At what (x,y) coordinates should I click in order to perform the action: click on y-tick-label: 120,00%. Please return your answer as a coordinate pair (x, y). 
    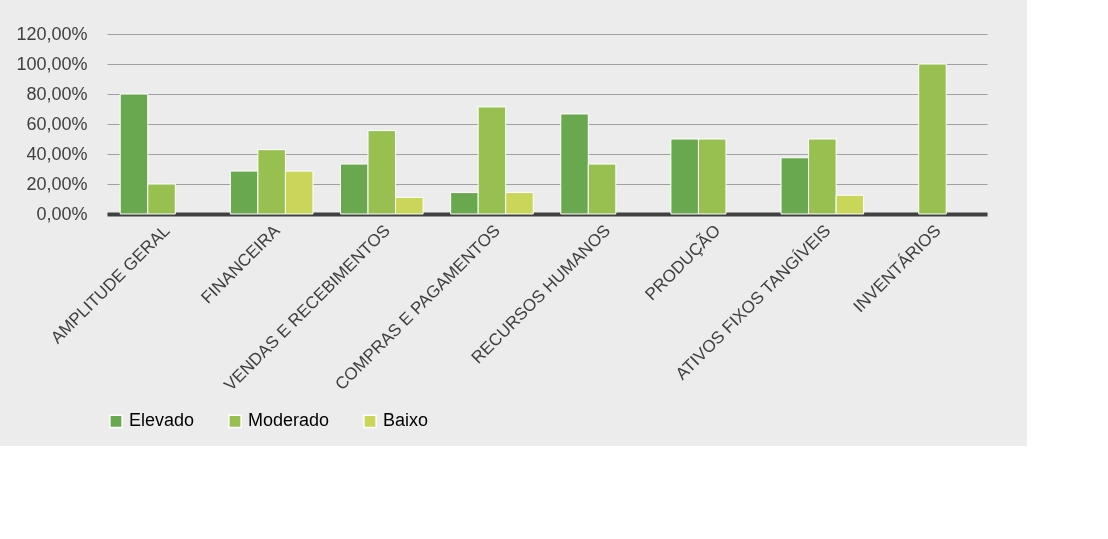
    Looking at the image, I should click on (52, 33).